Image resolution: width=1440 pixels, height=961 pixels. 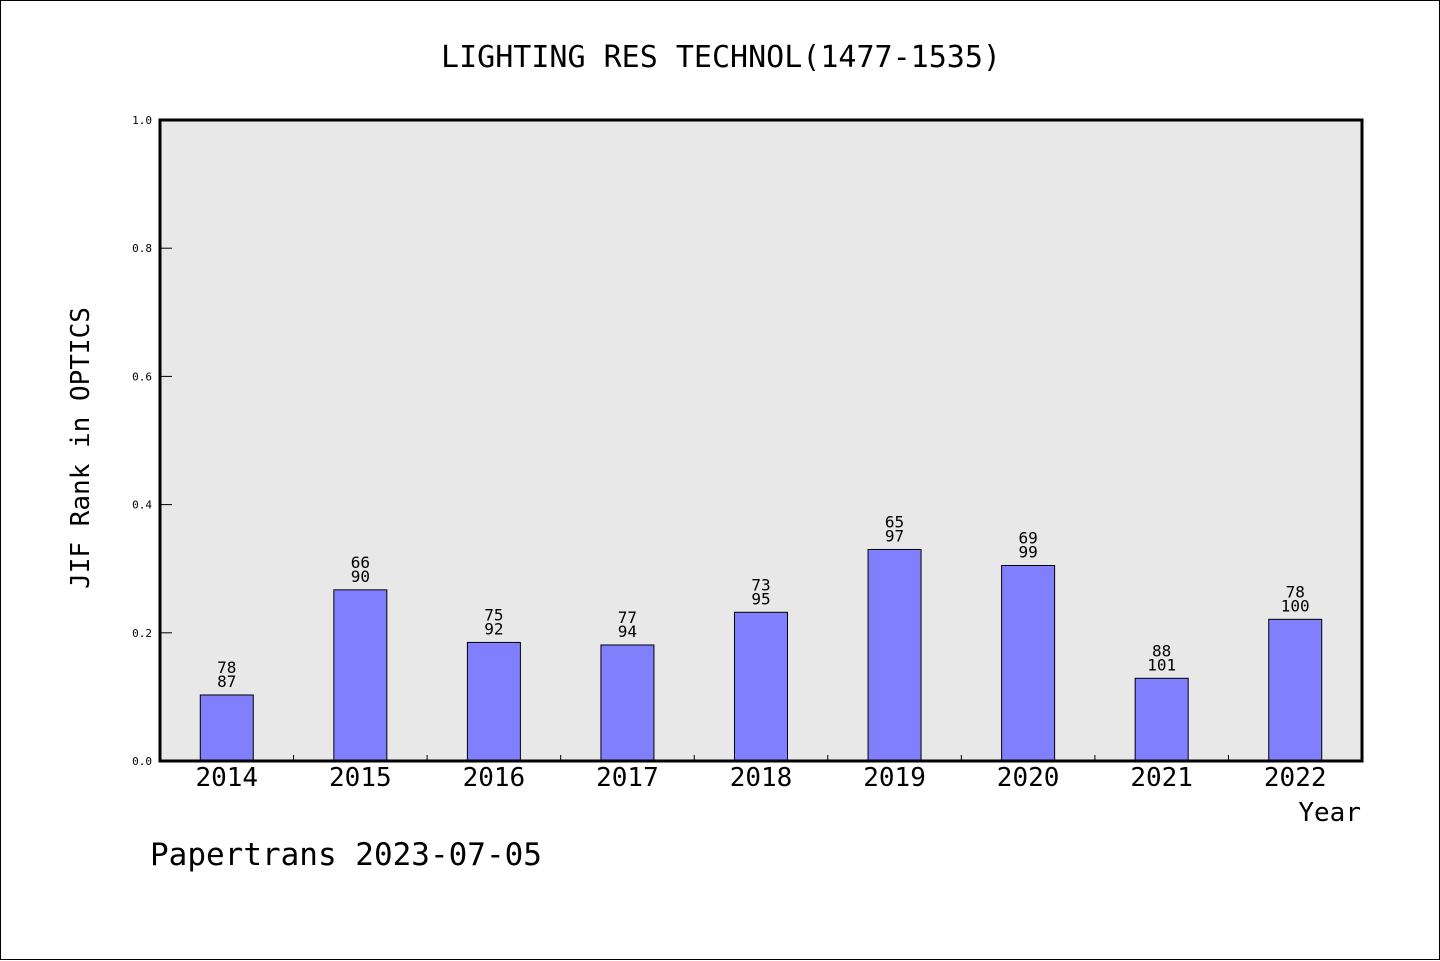 I want to click on footer-watermark: Papertrans 2023-07-05, so click(x=346, y=855).